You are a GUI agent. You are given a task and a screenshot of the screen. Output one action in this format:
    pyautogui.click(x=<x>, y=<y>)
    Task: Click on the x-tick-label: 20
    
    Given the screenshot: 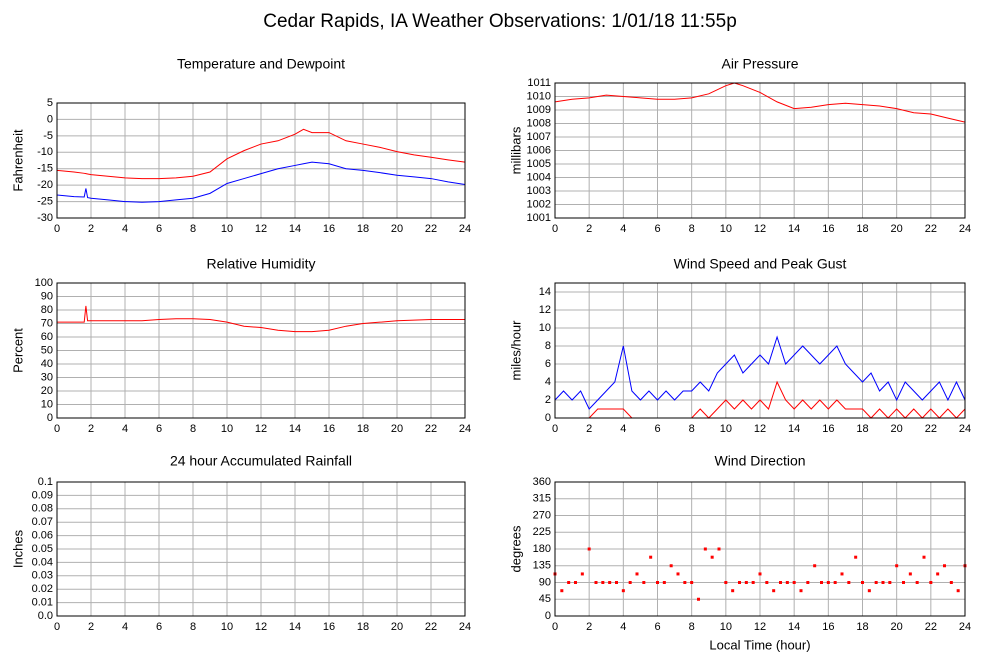 What is the action you would take?
    pyautogui.click(x=897, y=229)
    